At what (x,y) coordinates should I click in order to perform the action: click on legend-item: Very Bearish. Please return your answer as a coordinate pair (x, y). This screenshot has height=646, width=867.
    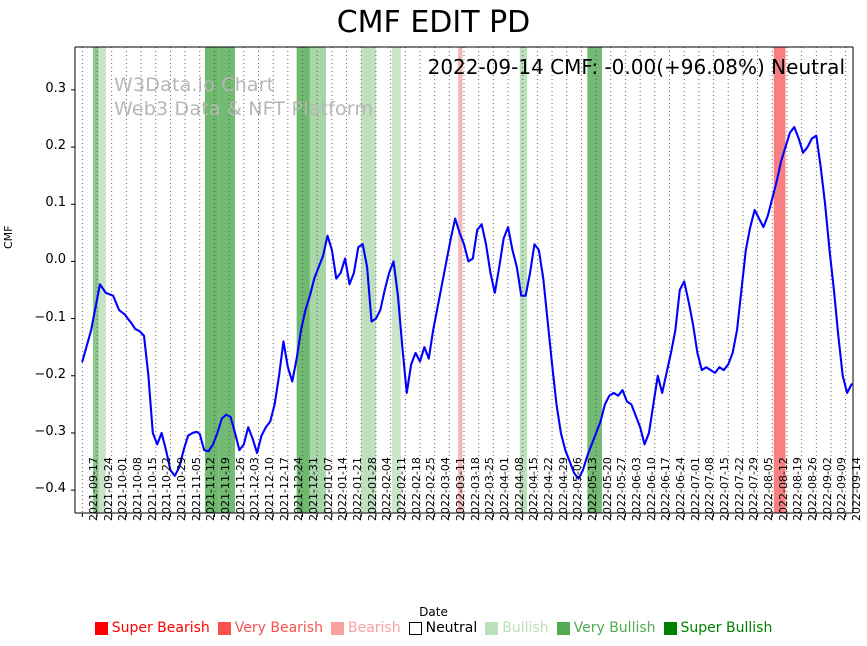
    Looking at the image, I should click on (270, 628).